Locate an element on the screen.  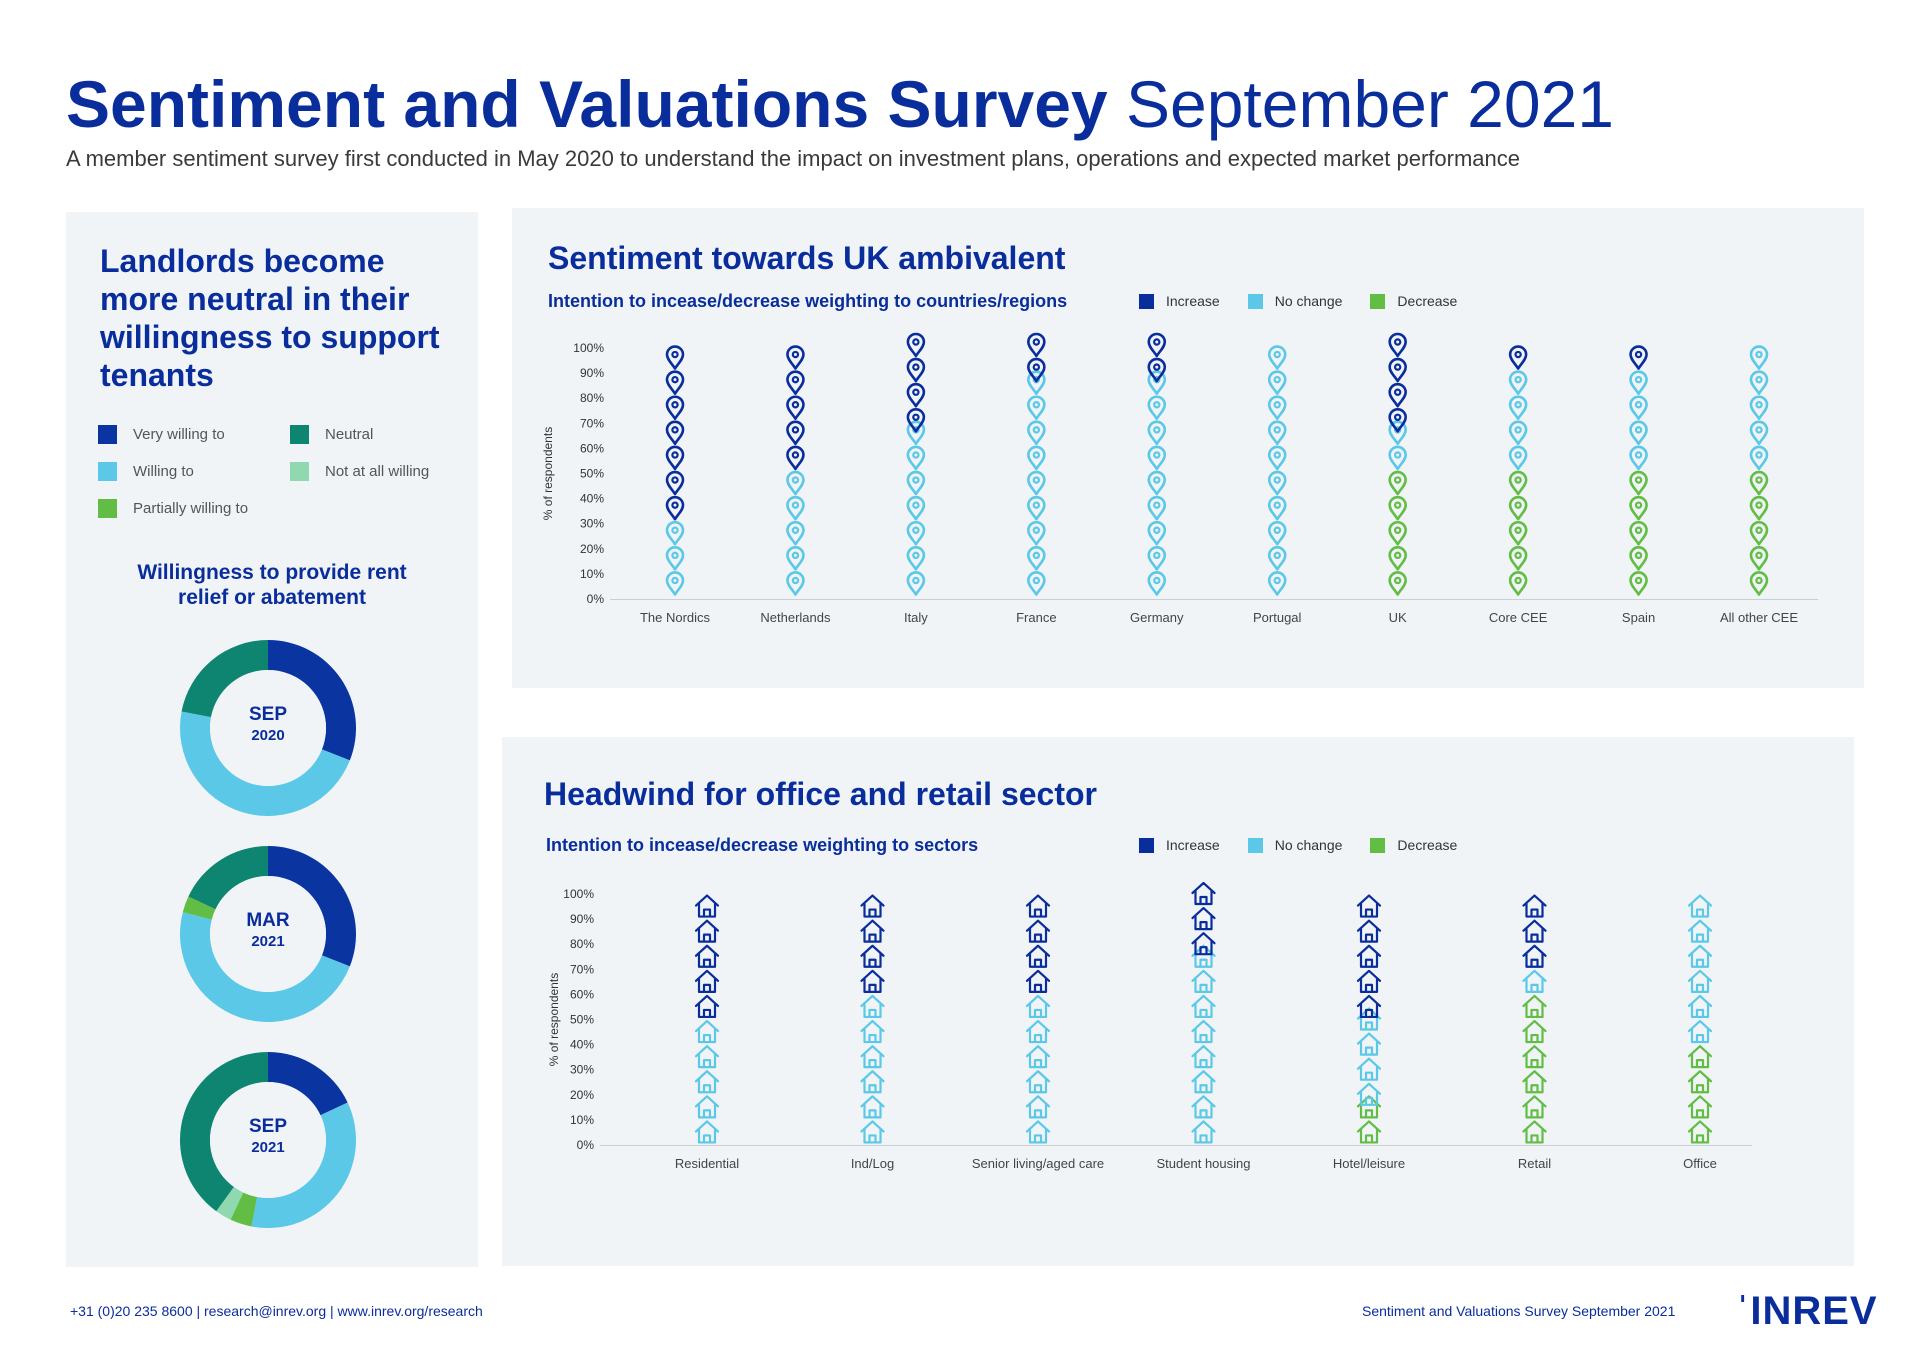
donut-slice-very-willing-to is located at coordinates (308, 1084).